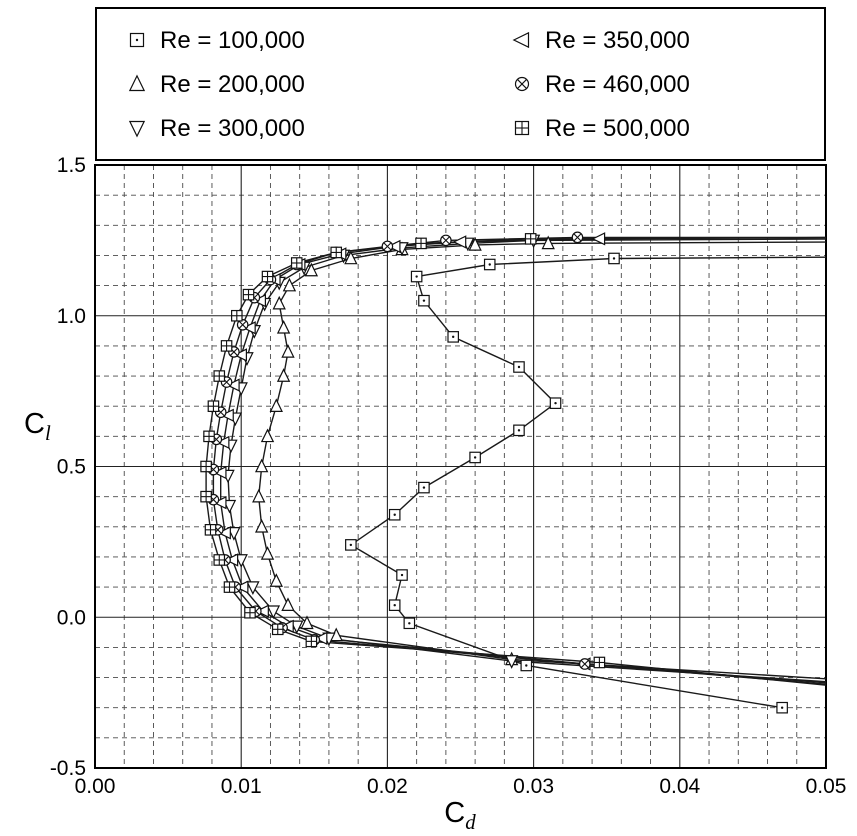  What do you see at coordinates (68, 768) in the screenshot?
I see `y-tick-label: -0.5` at bounding box center [68, 768].